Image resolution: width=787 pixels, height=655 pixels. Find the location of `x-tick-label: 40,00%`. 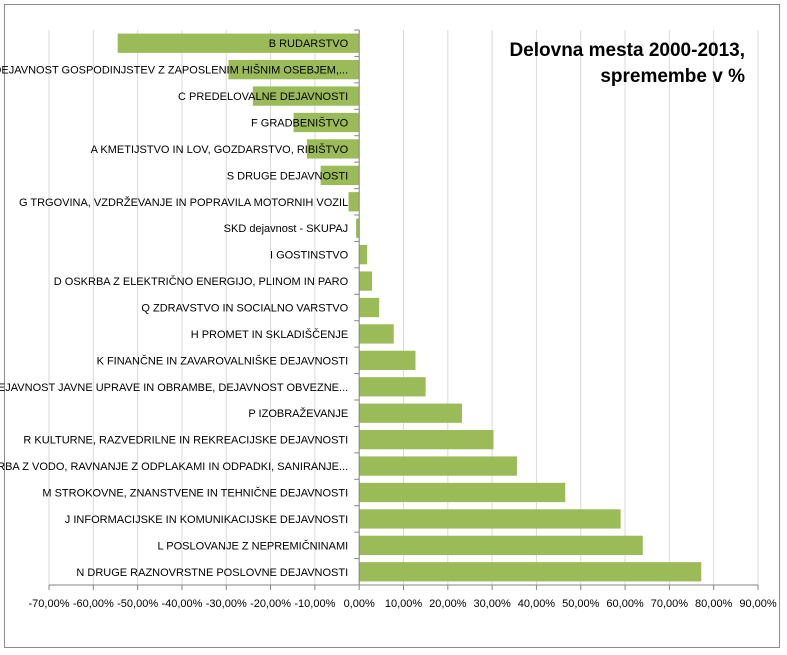

x-tick-label: 40,00% is located at coordinates (537, 604).